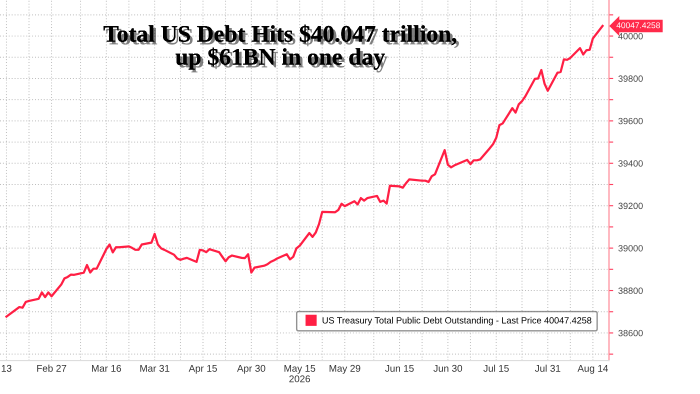 This screenshot has width=700, height=394. I want to click on x-tick-label: Jun 15, so click(399, 368).